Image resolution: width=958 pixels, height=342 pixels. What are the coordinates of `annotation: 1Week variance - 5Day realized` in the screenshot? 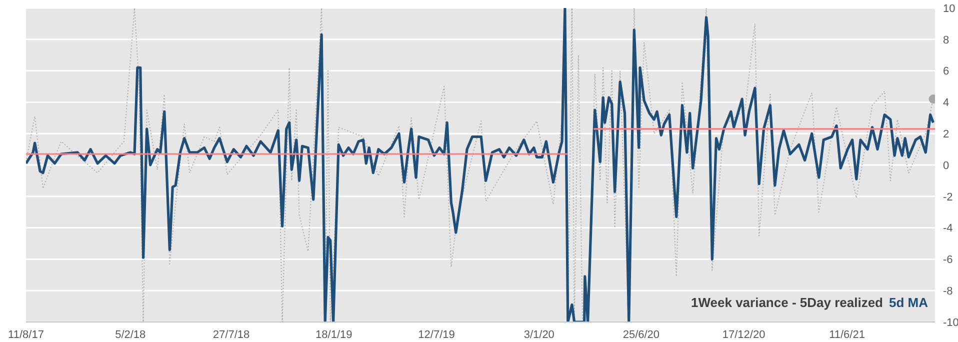 It's located at (787, 302).